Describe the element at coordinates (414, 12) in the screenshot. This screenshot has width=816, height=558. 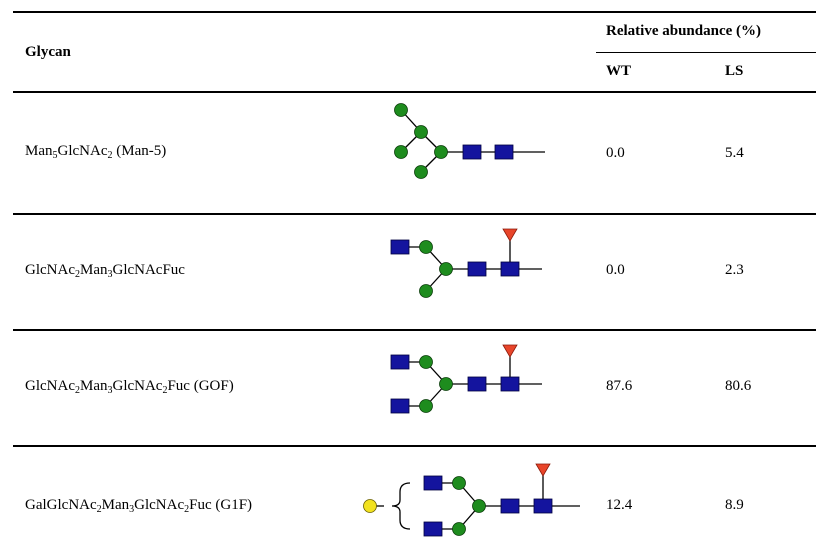
I see `table-top-rule` at that location.